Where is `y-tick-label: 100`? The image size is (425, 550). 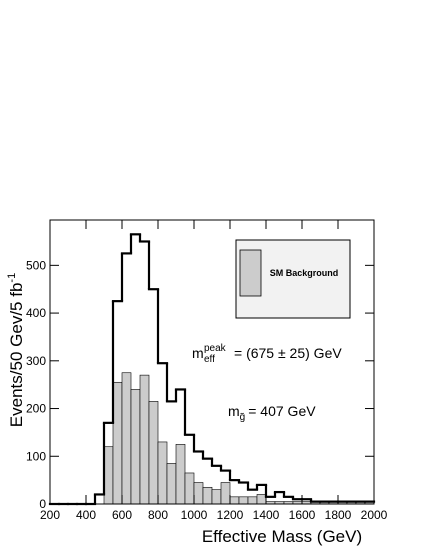
y-tick-label: 100 is located at coordinates (36, 456).